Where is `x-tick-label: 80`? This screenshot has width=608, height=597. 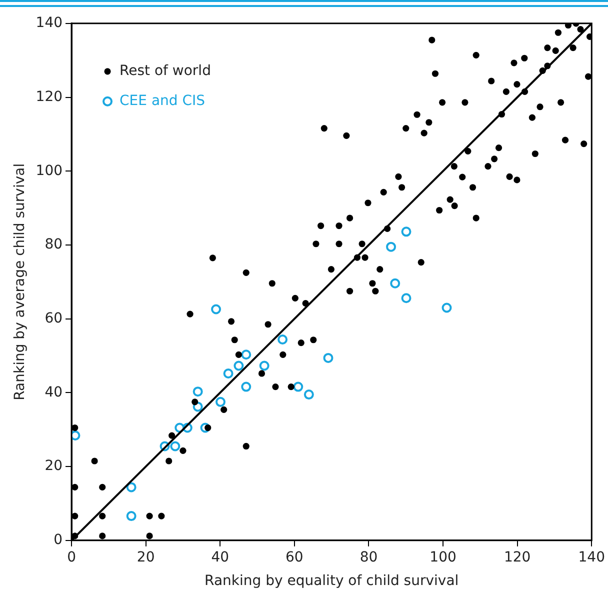
x-tick-label: 80 is located at coordinates (369, 557).